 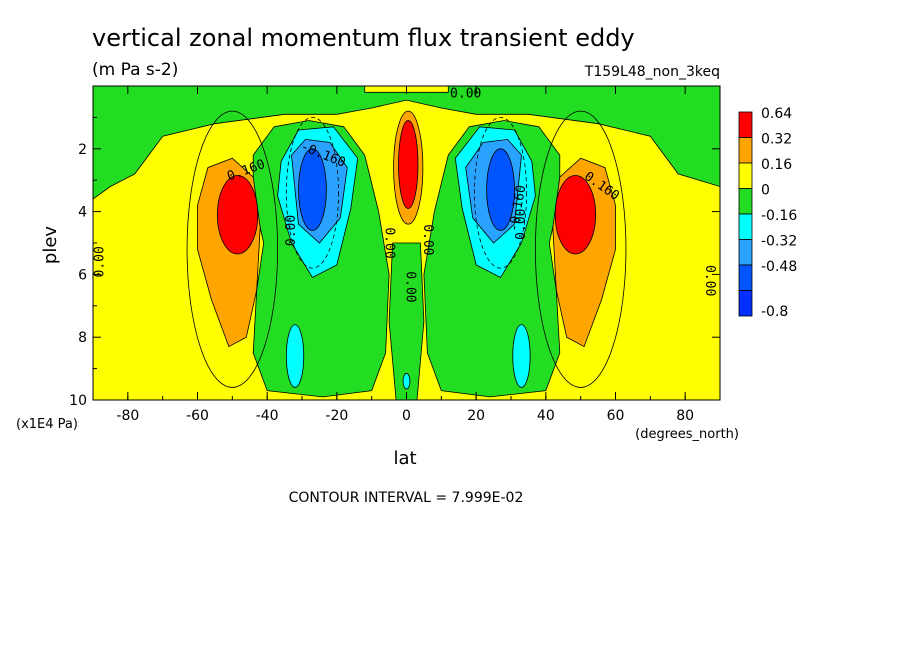 I want to click on x-tick-label: -80, so click(x=127, y=416).